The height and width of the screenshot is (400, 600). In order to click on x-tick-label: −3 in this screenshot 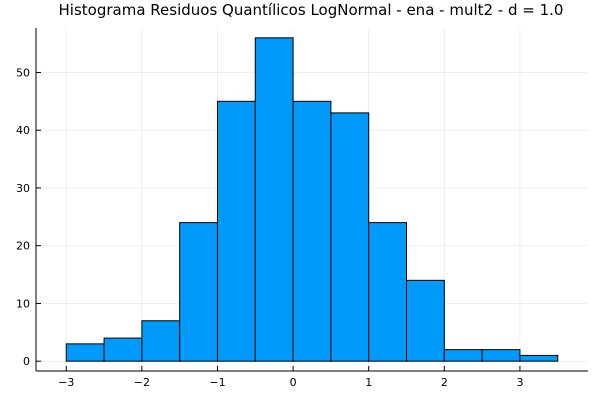, I will do `click(66, 382)`.